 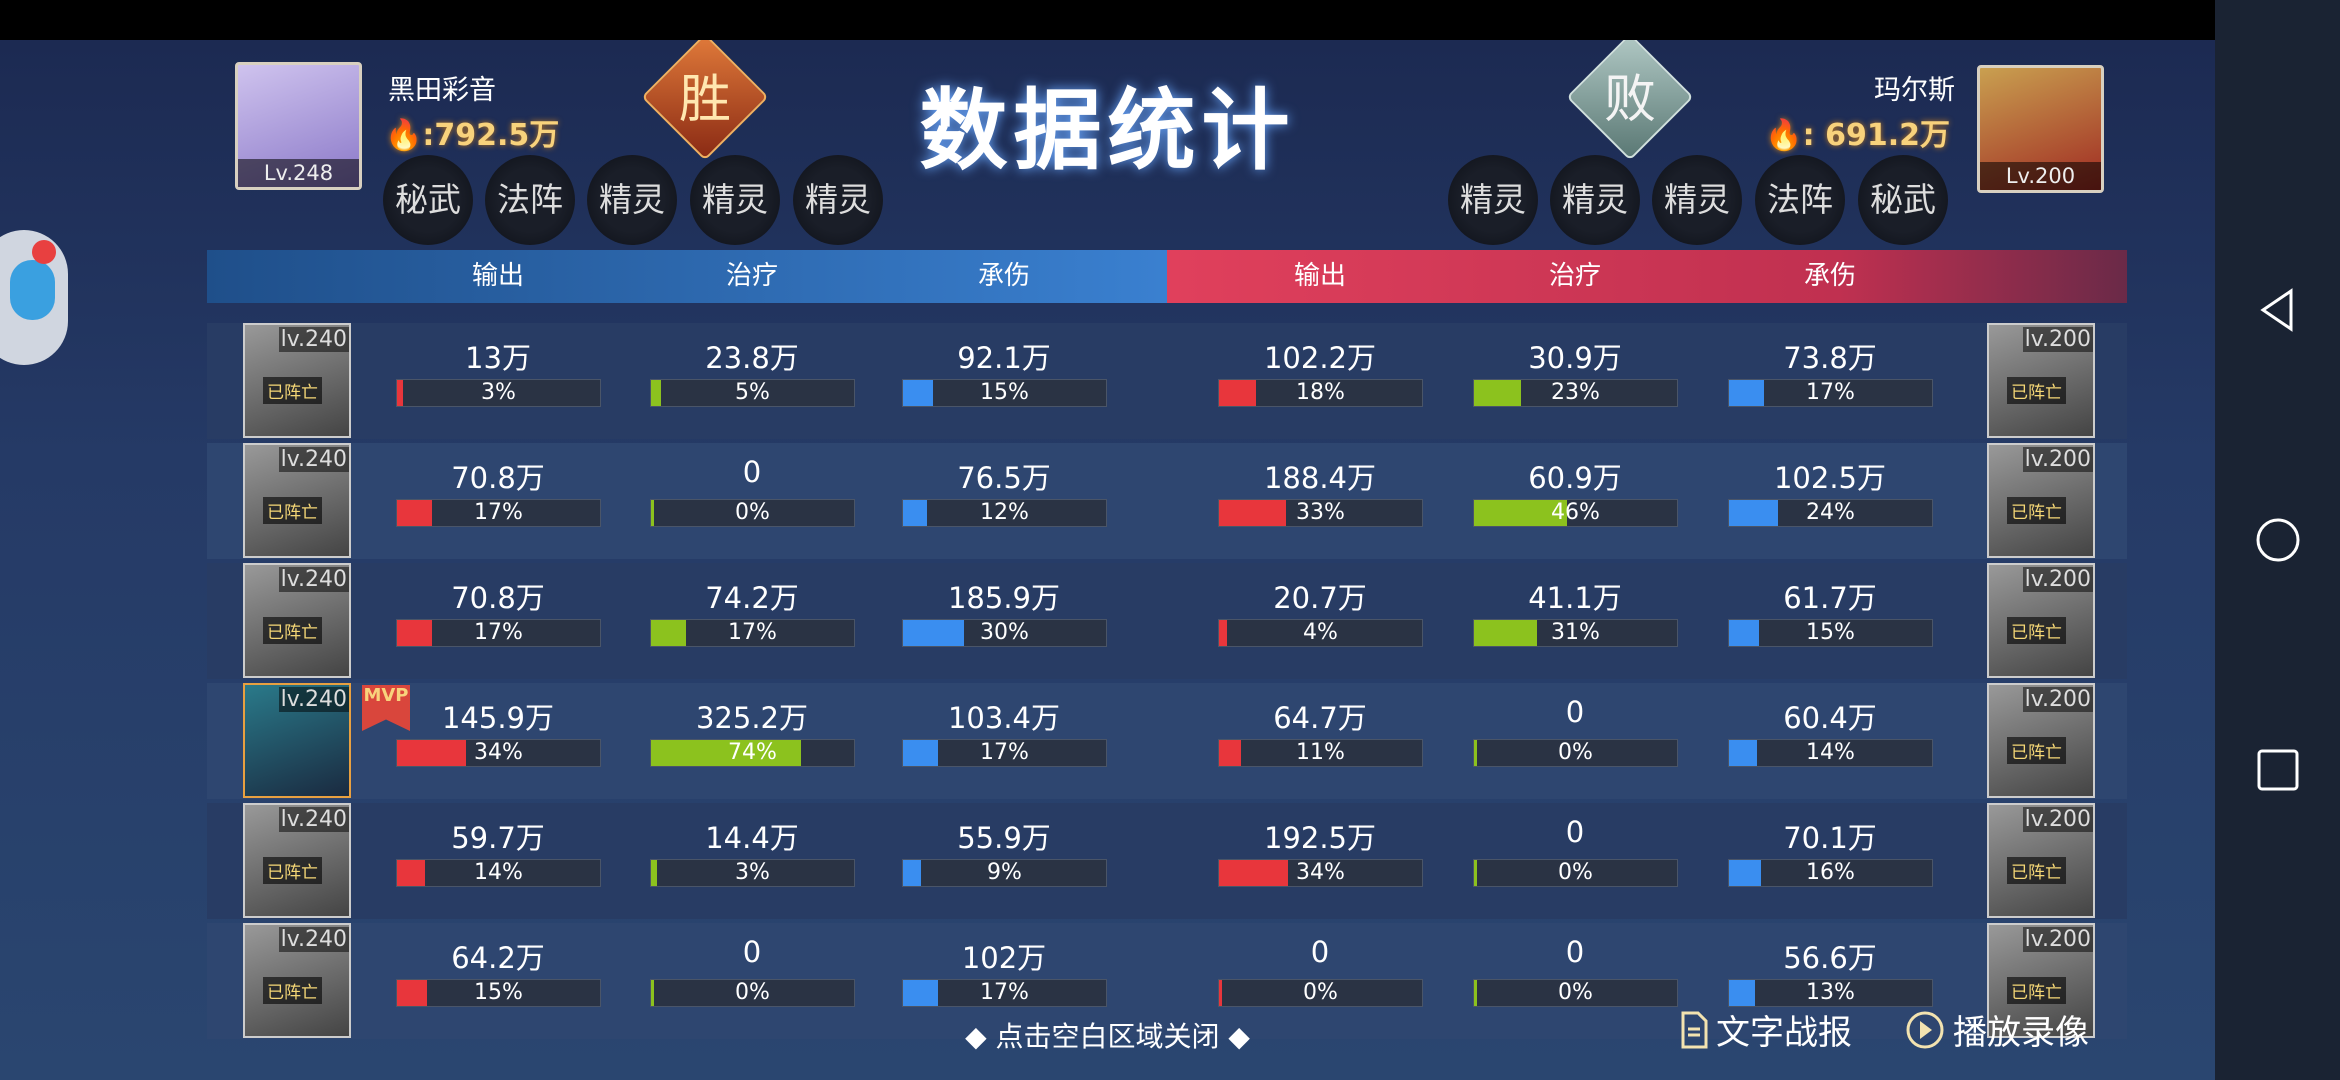 I want to click on left-tank-percent: 30%, so click(x=1004, y=632).